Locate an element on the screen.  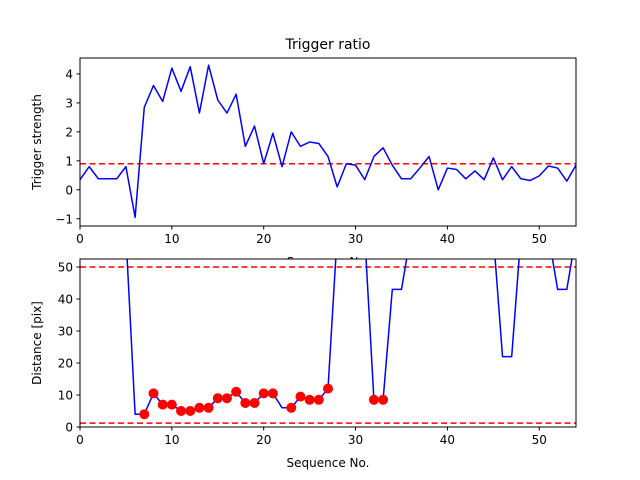
y-tick-label: 4 is located at coordinates (69, 74).